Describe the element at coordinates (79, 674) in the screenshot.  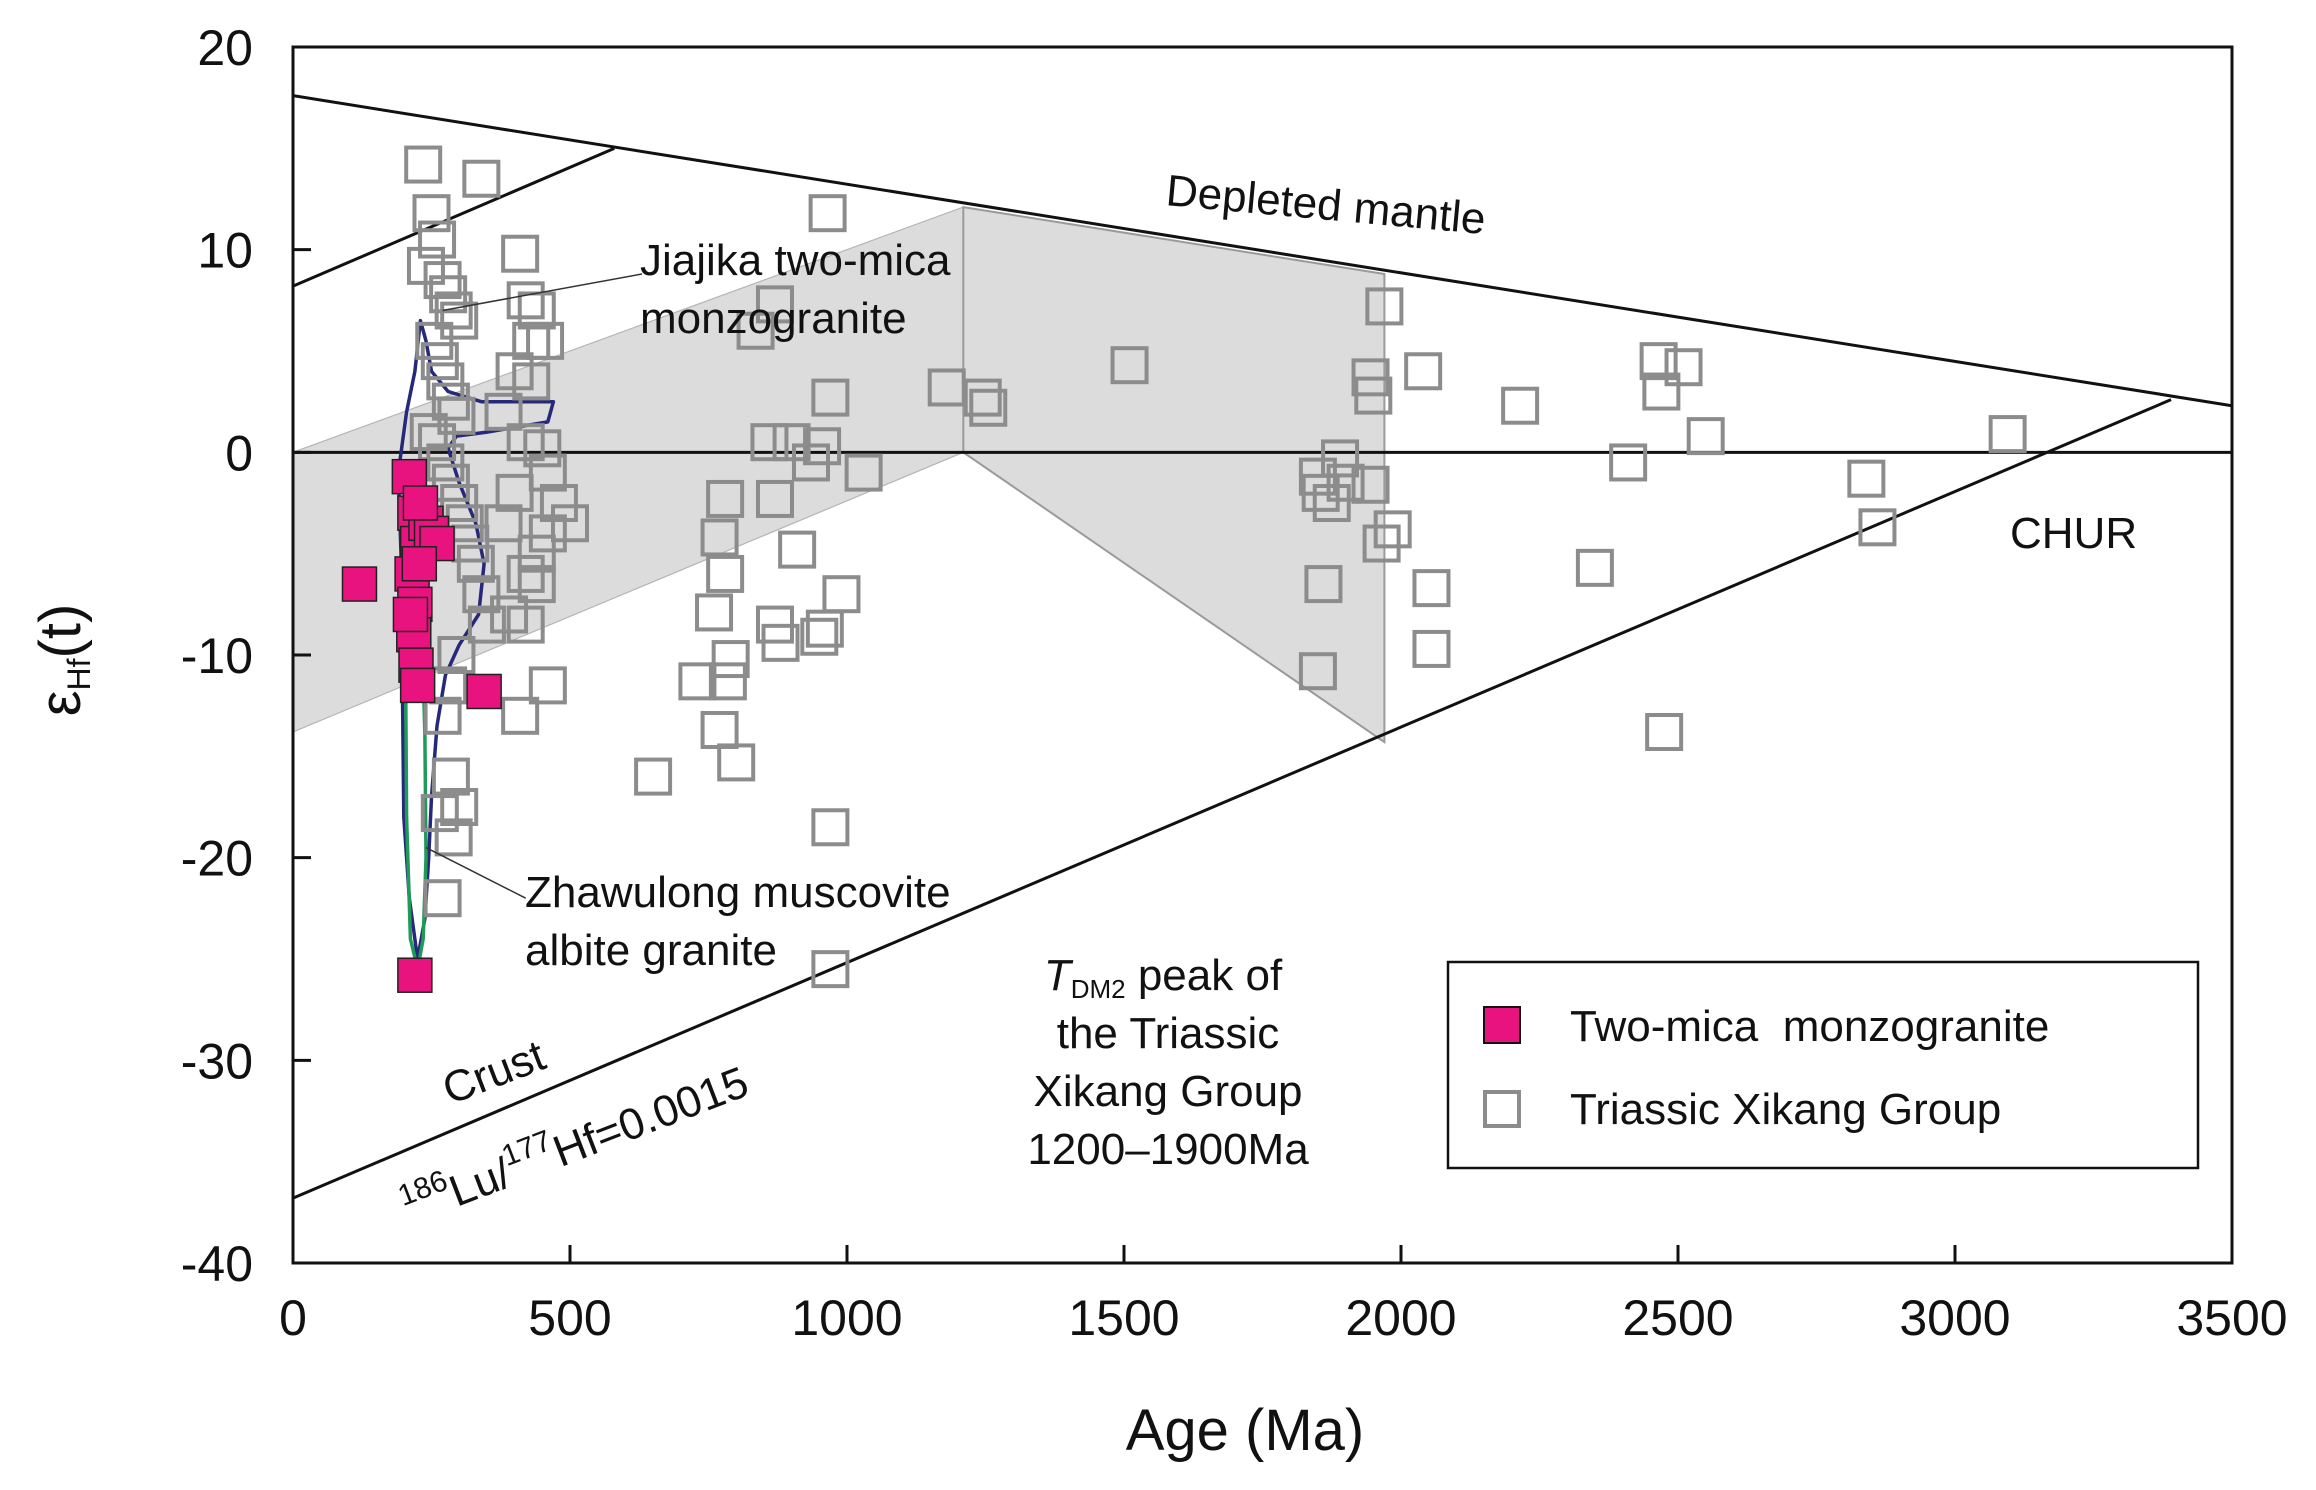
I see `y-axis-subscript: Hf` at that location.